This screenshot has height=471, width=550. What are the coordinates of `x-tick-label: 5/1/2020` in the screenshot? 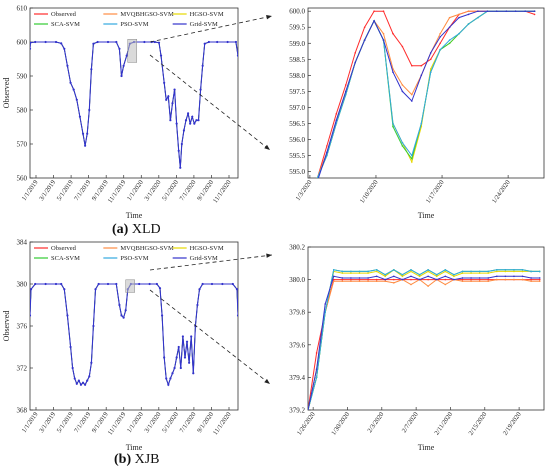 It's located at (170, 190).